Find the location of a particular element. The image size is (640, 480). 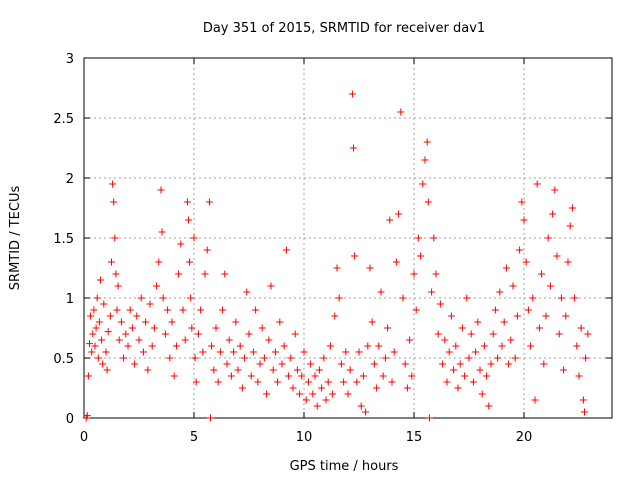

x-tick-label: 15 is located at coordinates (414, 437).